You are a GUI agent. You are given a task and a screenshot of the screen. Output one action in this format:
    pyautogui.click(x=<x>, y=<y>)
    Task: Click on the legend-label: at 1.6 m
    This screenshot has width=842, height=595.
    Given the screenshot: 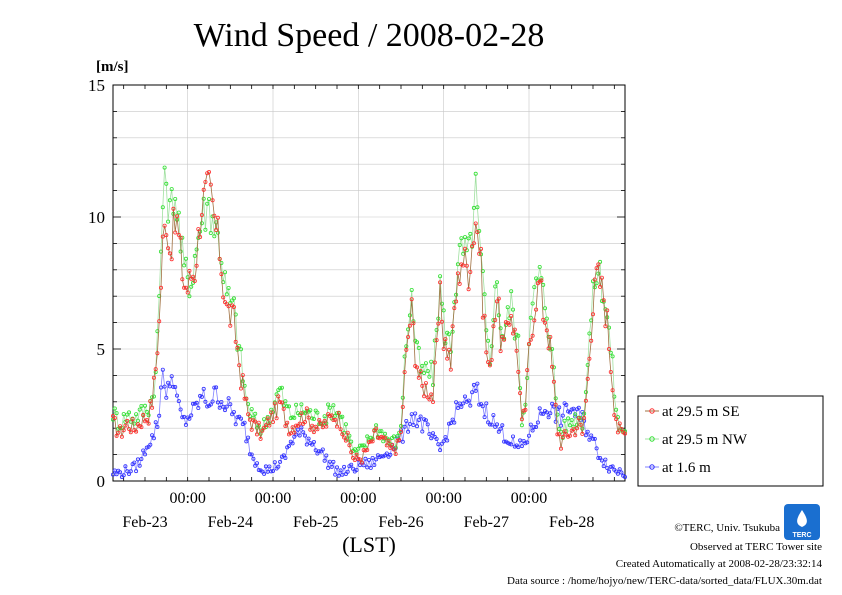 What is the action you would take?
    pyautogui.click(x=686, y=468)
    